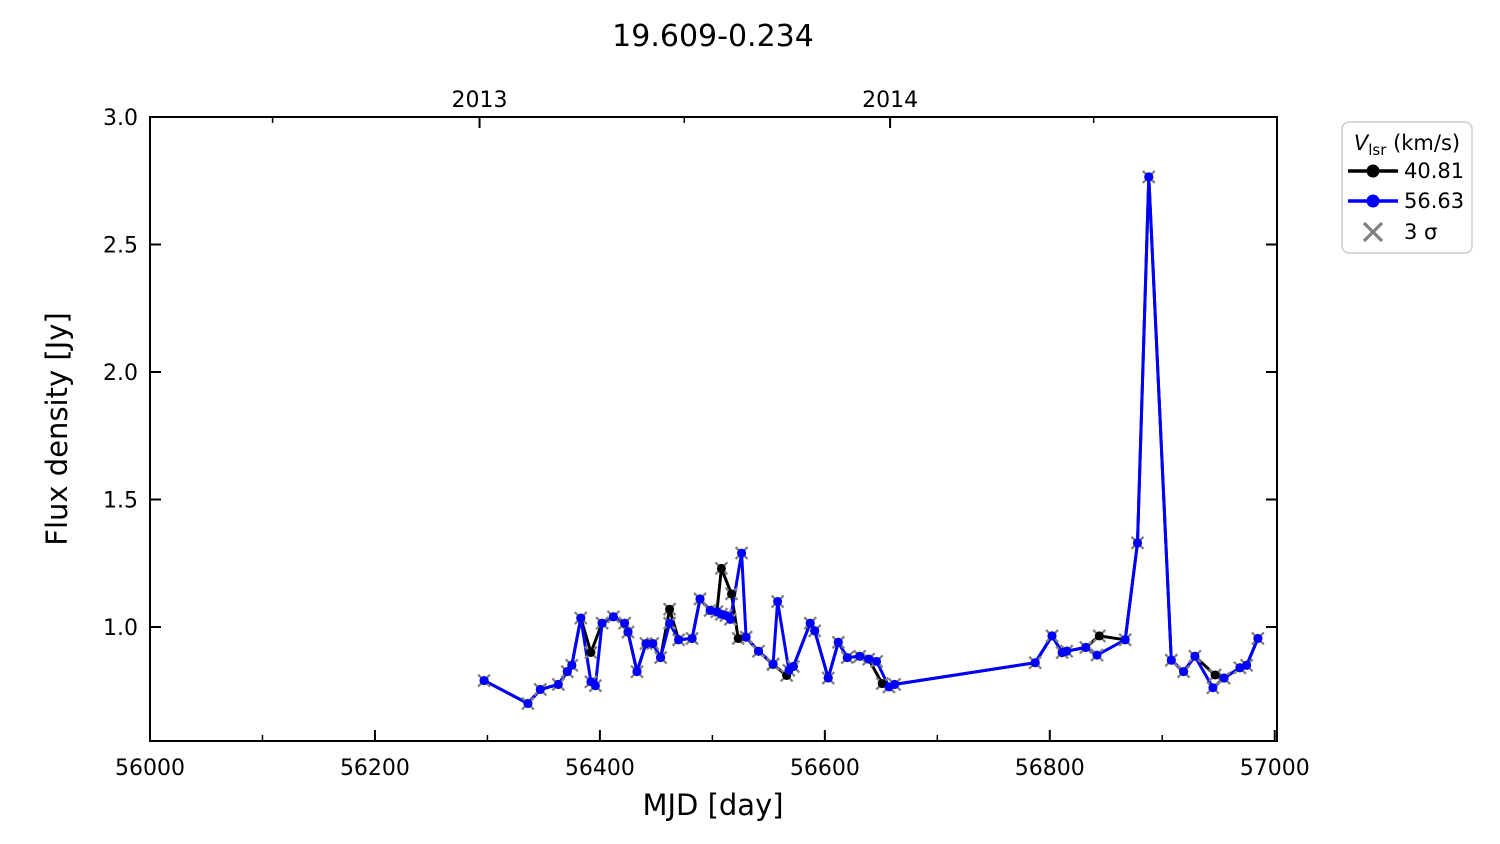 Image resolution: width=1500 pixels, height=844 pixels. I want to click on legend-entry-40.81: 40.81, so click(1406, 171).